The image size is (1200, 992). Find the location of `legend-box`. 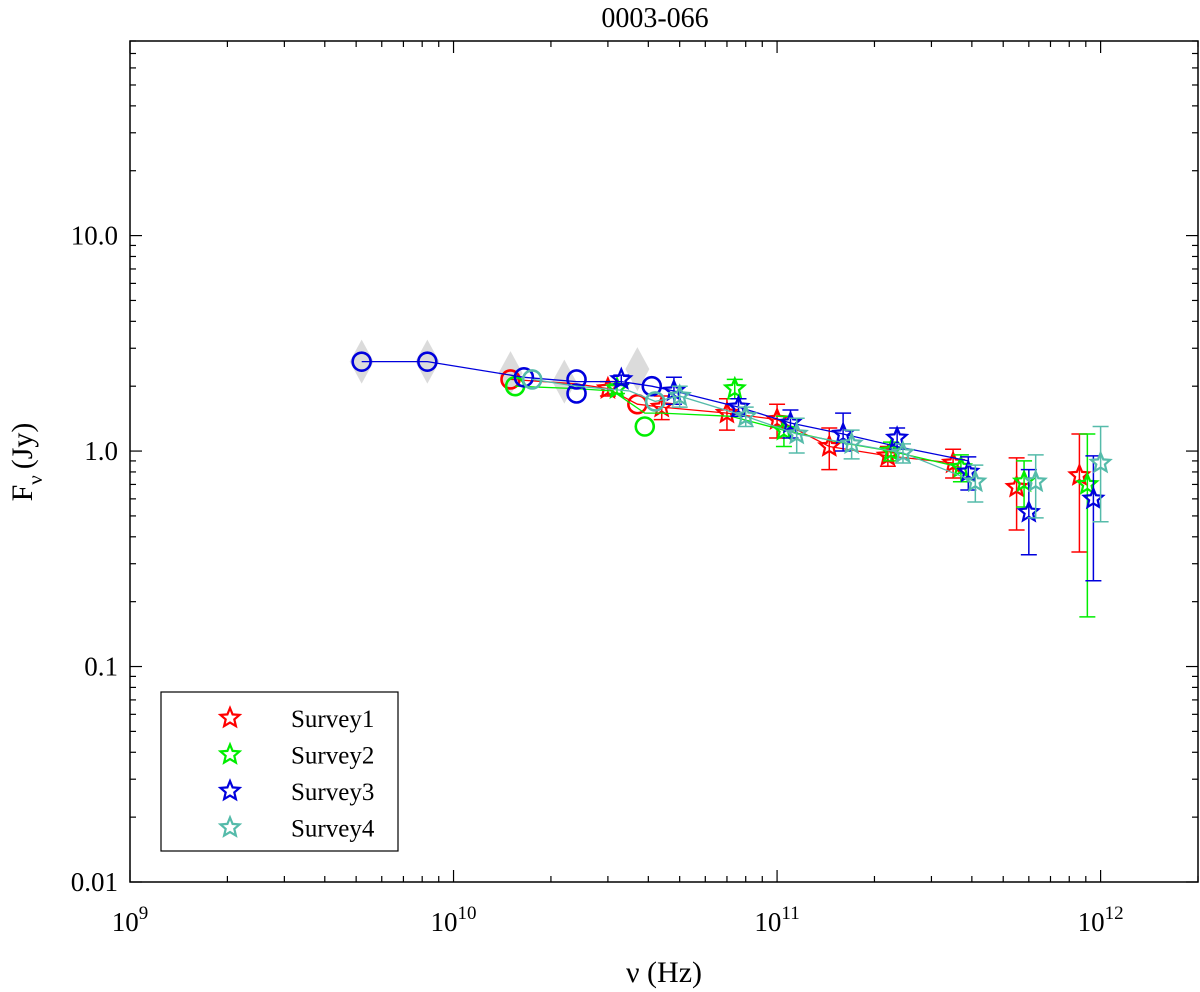

legend-box is located at coordinates (279, 771).